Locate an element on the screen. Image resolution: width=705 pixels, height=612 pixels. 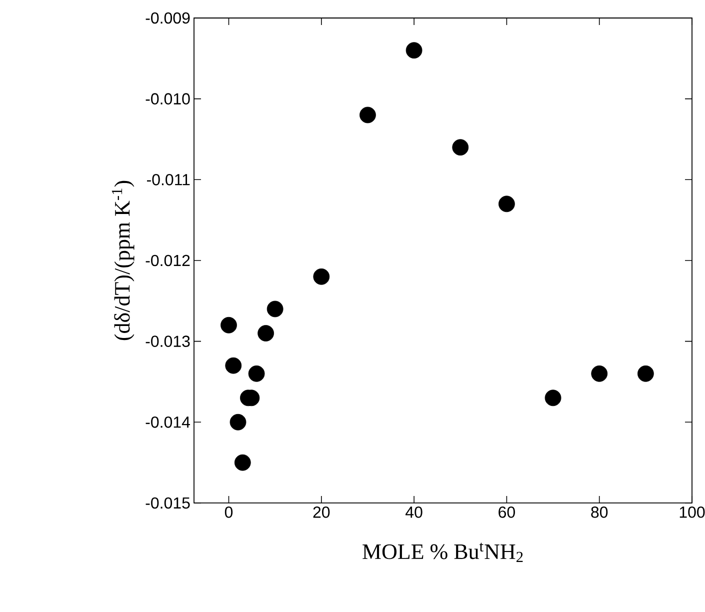
y-tick-label: -0.014 is located at coordinates (168, 422).